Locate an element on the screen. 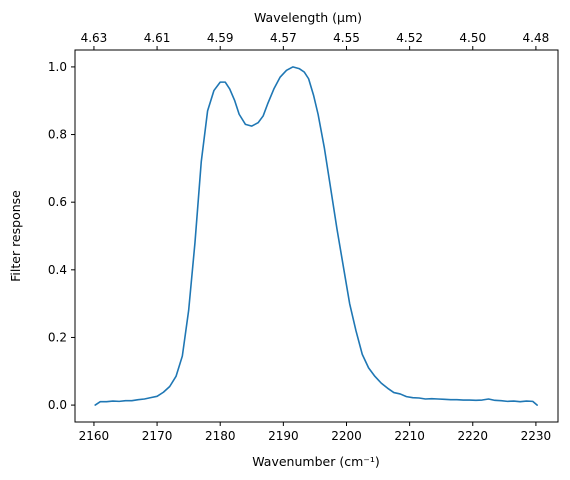  top-tick-label: 4.63 is located at coordinates (94, 38).